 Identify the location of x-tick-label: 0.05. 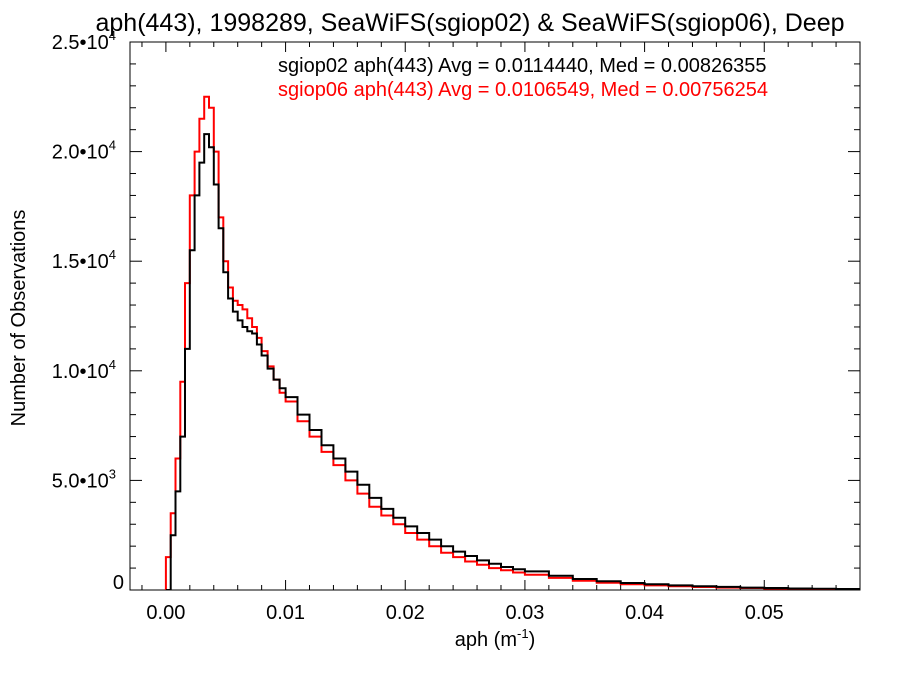
(764, 613).